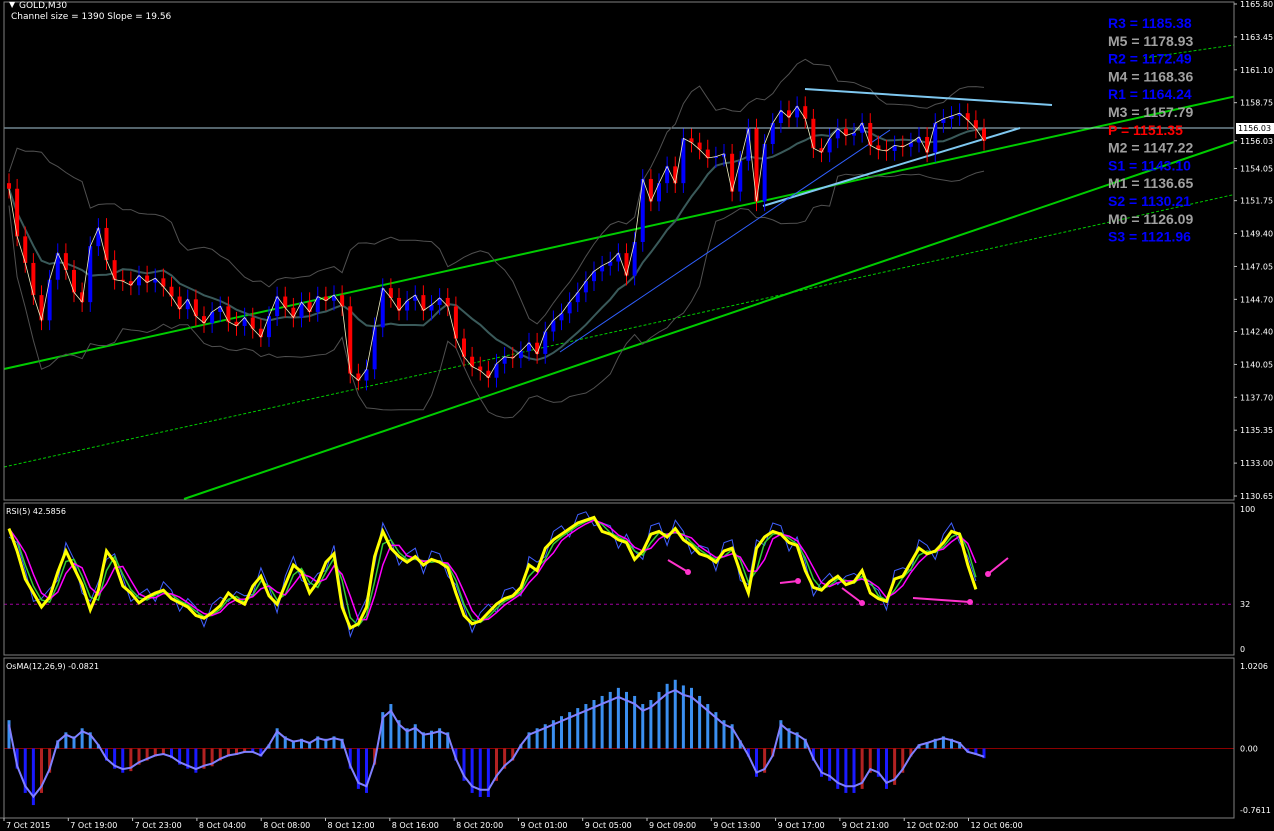 The height and width of the screenshot is (831, 1274). I want to click on osma-pane, so click(619, 742).